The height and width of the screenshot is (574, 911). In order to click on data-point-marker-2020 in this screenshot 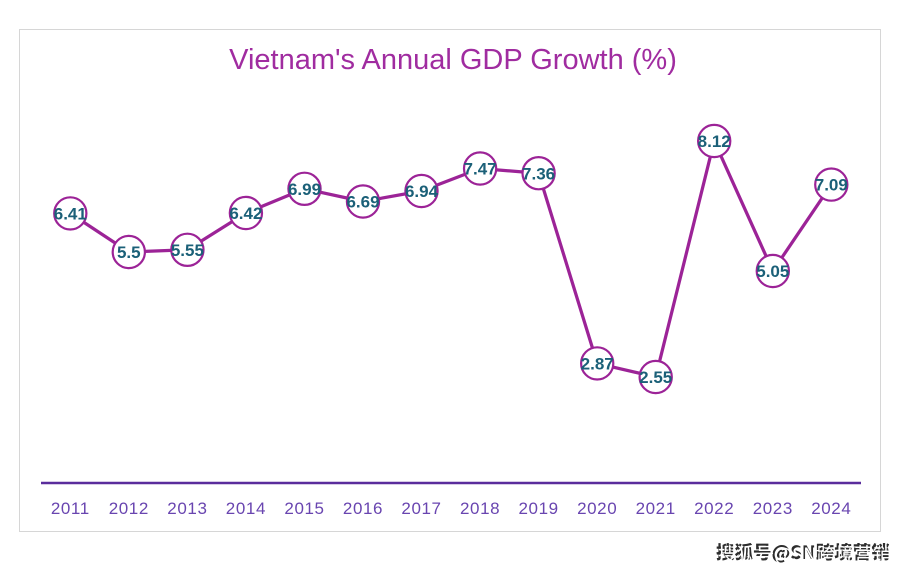, I will do `click(597, 363)`.